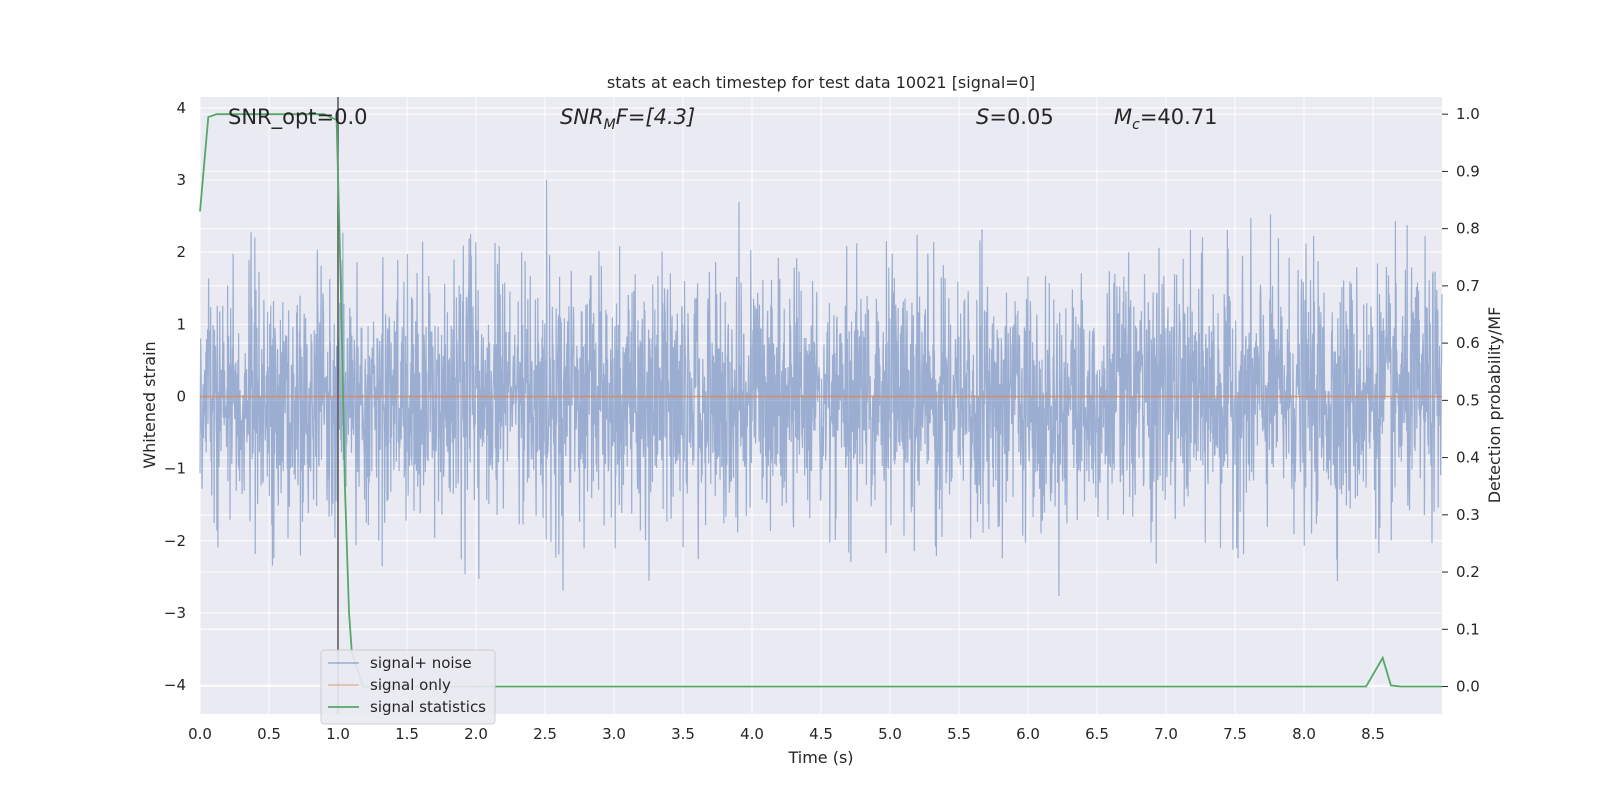 Image resolution: width=1600 pixels, height=800 pixels. What do you see at coordinates (269, 734) in the screenshot?
I see `x-tick-label: 0.5` at bounding box center [269, 734].